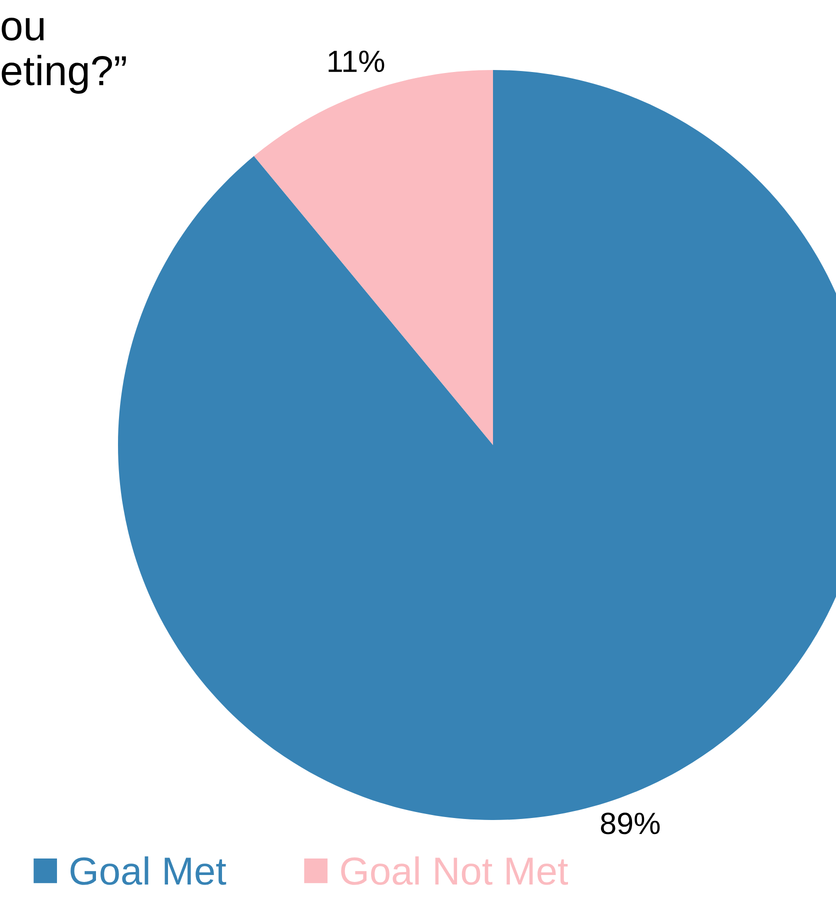  What do you see at coordinates (454, 870) in the screenshot?
I see `legend-label: Goal Not Met` at bounding box center [454, 870].